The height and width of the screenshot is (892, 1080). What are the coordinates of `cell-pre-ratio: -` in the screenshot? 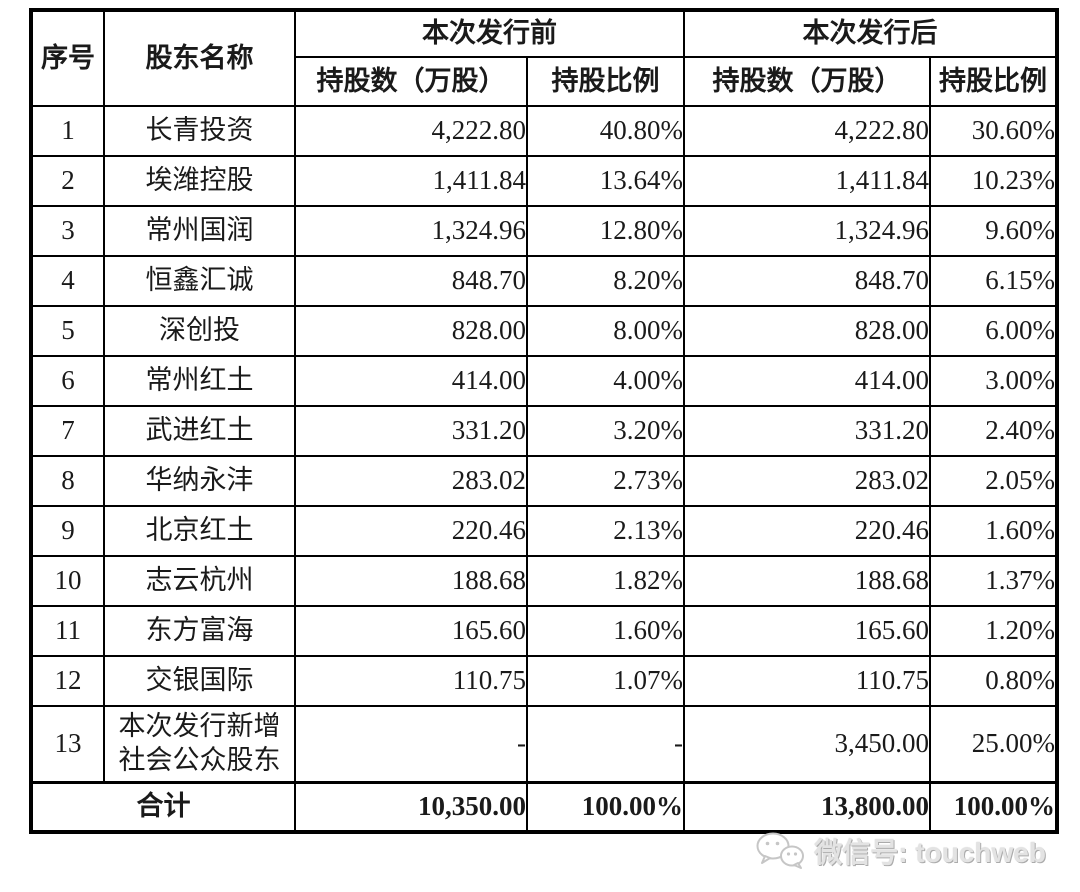 It's located at (605, 744).